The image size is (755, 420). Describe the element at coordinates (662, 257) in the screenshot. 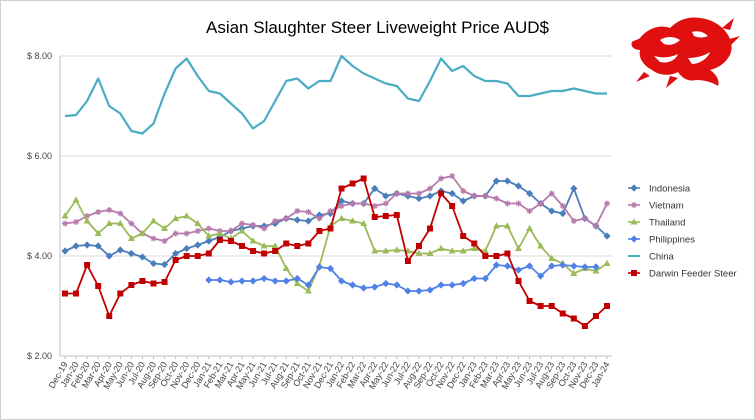

I see `legend-label: China` at that location.